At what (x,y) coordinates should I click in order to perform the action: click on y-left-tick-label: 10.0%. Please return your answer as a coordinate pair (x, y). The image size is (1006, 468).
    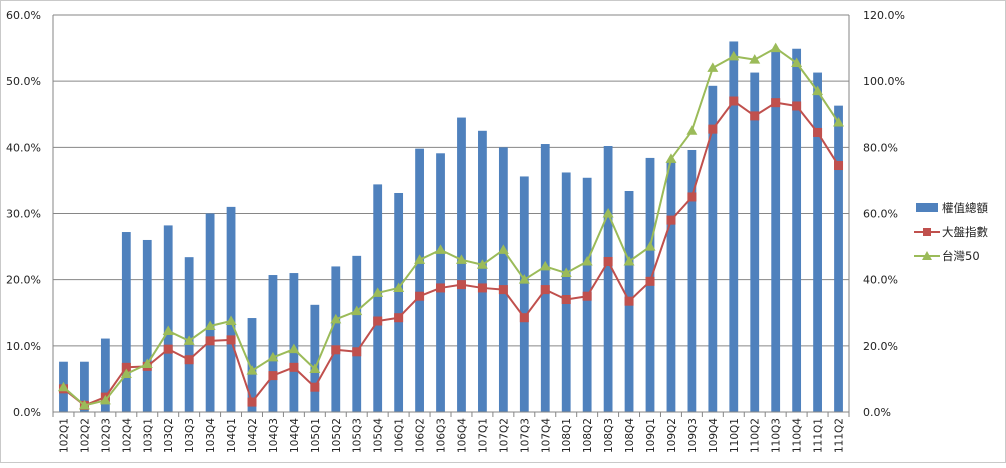
    Looking at the image, I should click on (23, 346).